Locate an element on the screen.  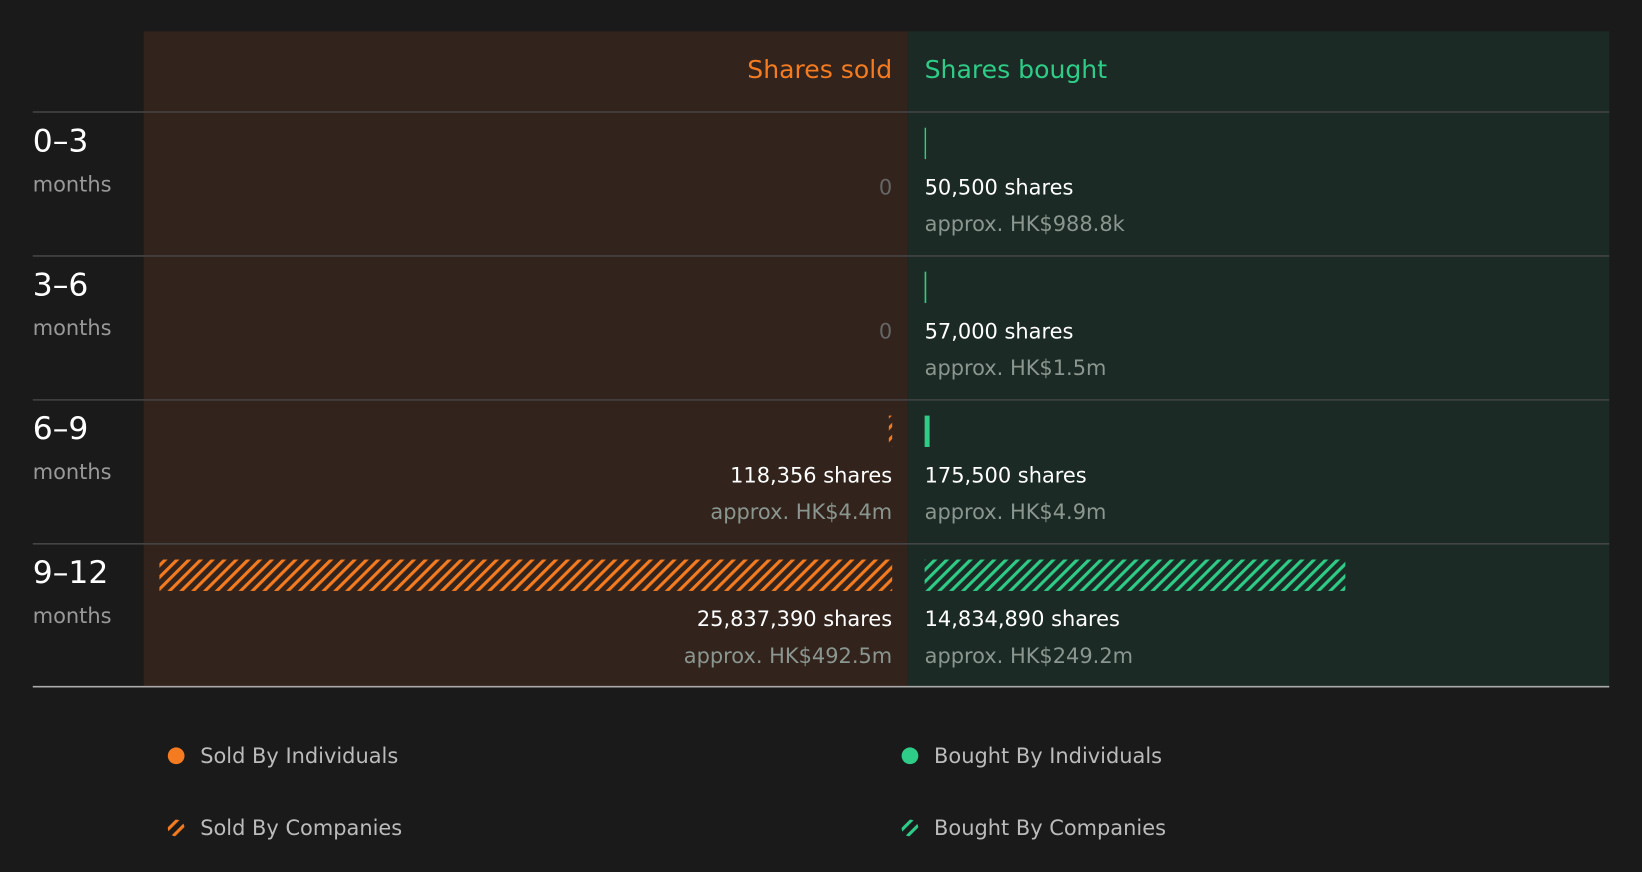
amount-label: approx. HK$492.5m is located at coordinates (788, 656).